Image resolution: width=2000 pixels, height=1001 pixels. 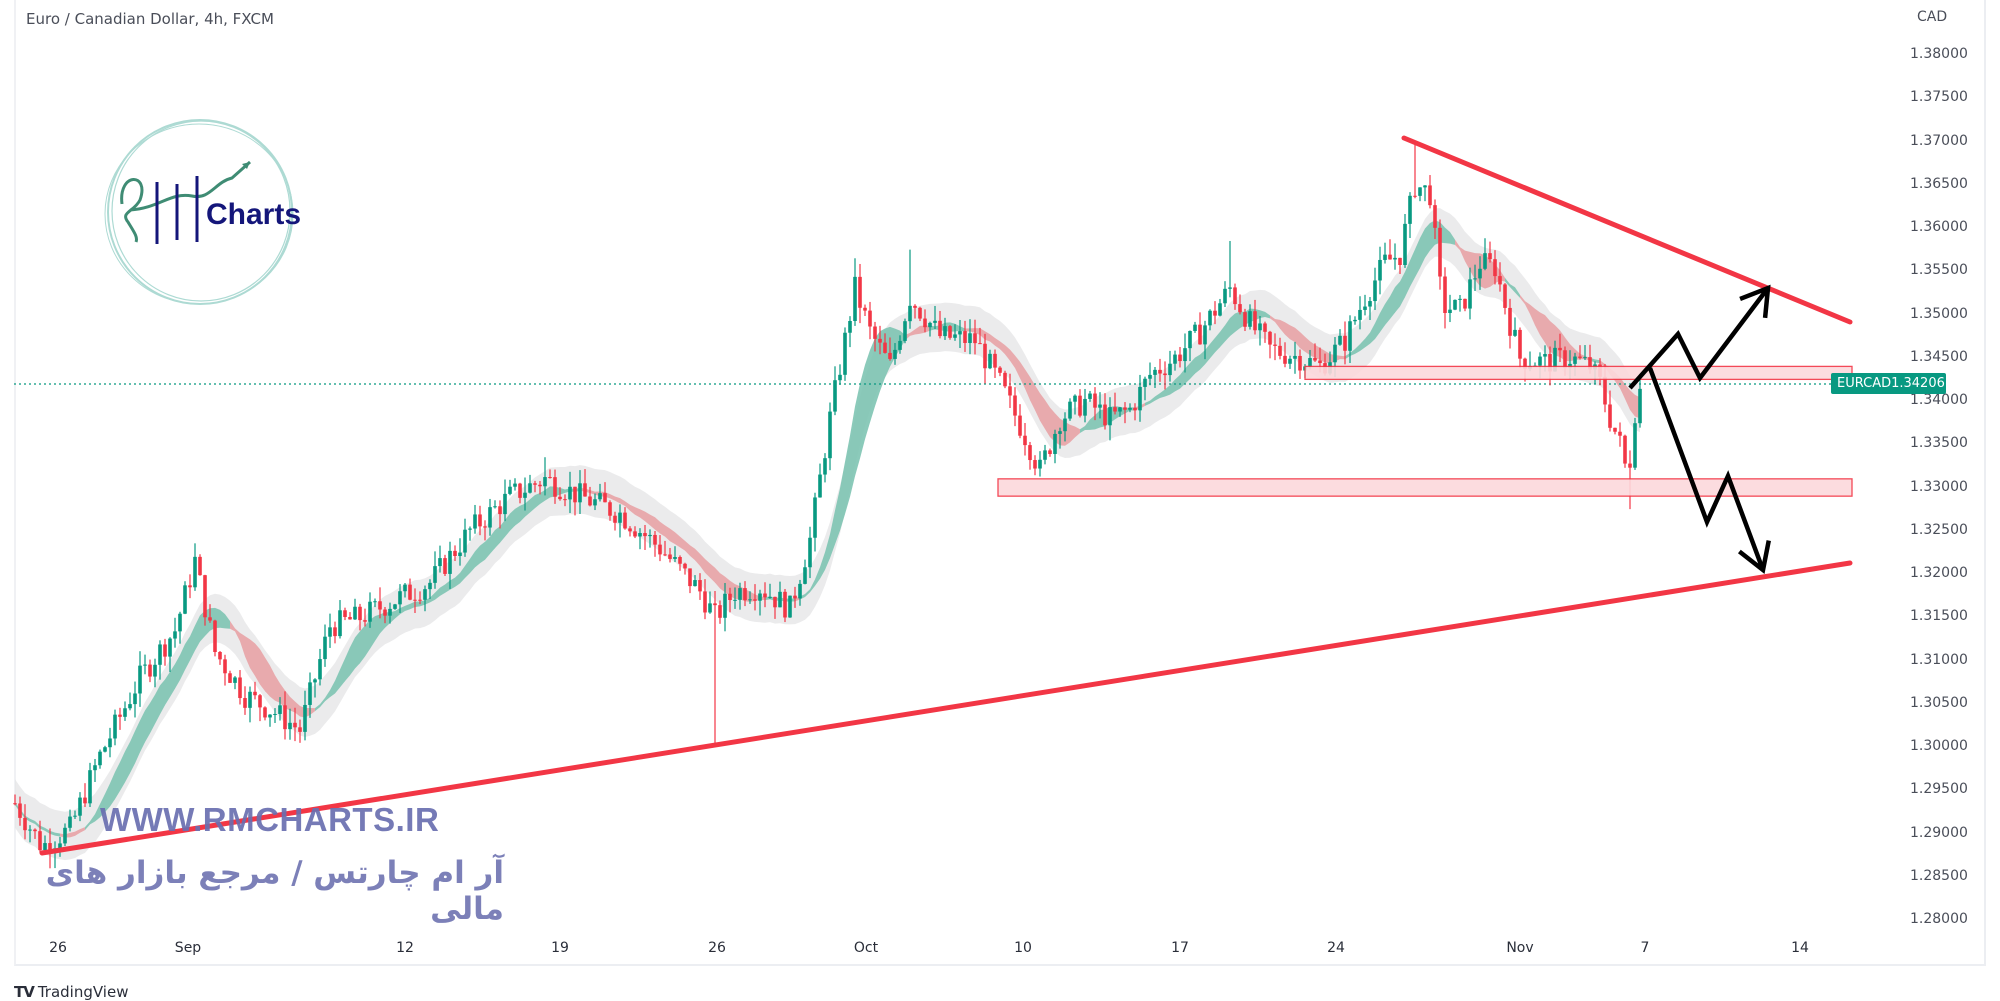 What do you see at coordinates (1699, 338) in the screenshot?
I see `bullish-scenario-arrow` at bounding box center [1699, 338].